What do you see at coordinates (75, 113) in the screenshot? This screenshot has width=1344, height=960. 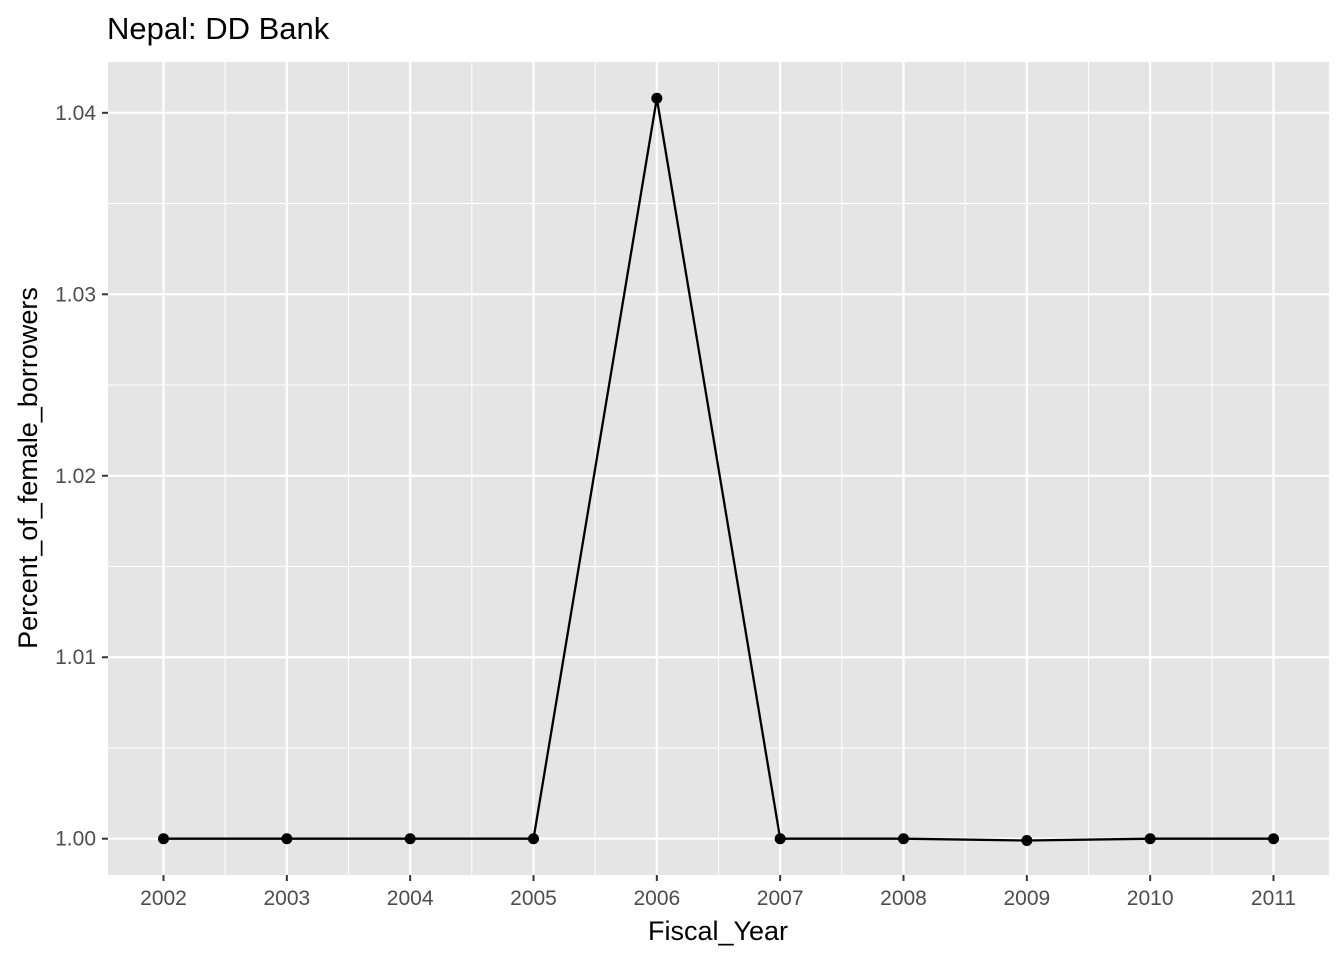 I see `y-tick-label: 1.04` at bounding box center [75, 113].